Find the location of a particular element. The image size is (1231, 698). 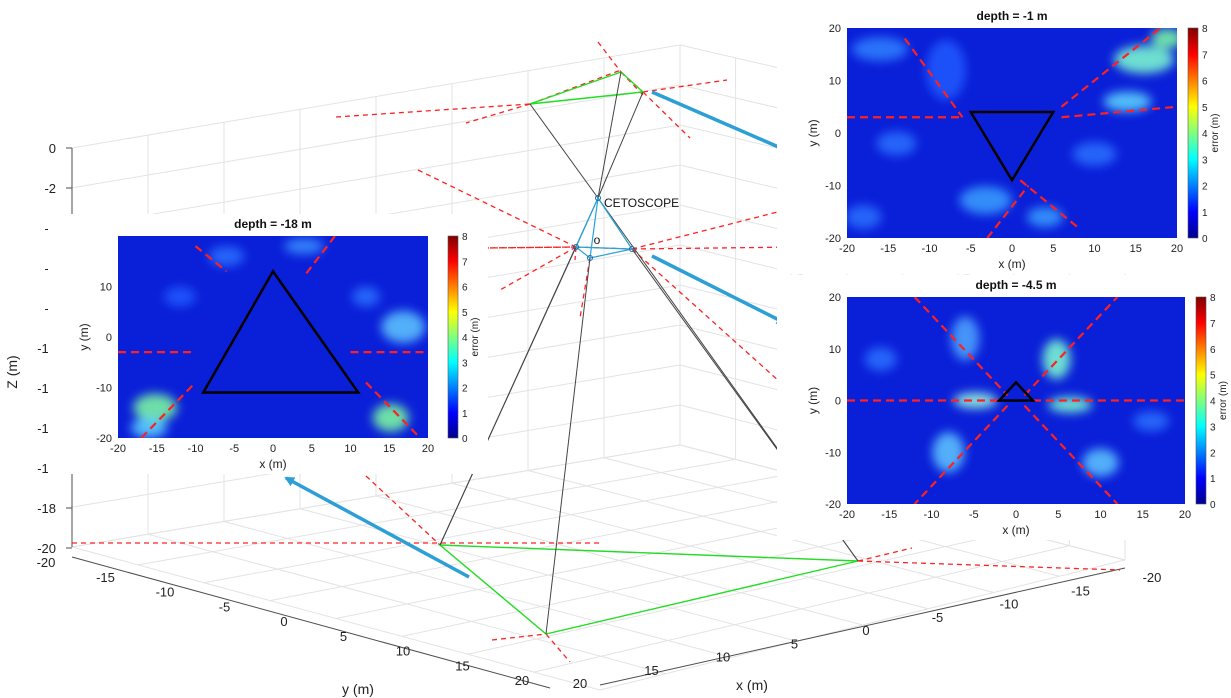

y-tick-label: 15 is located at coordinates (462, 665).